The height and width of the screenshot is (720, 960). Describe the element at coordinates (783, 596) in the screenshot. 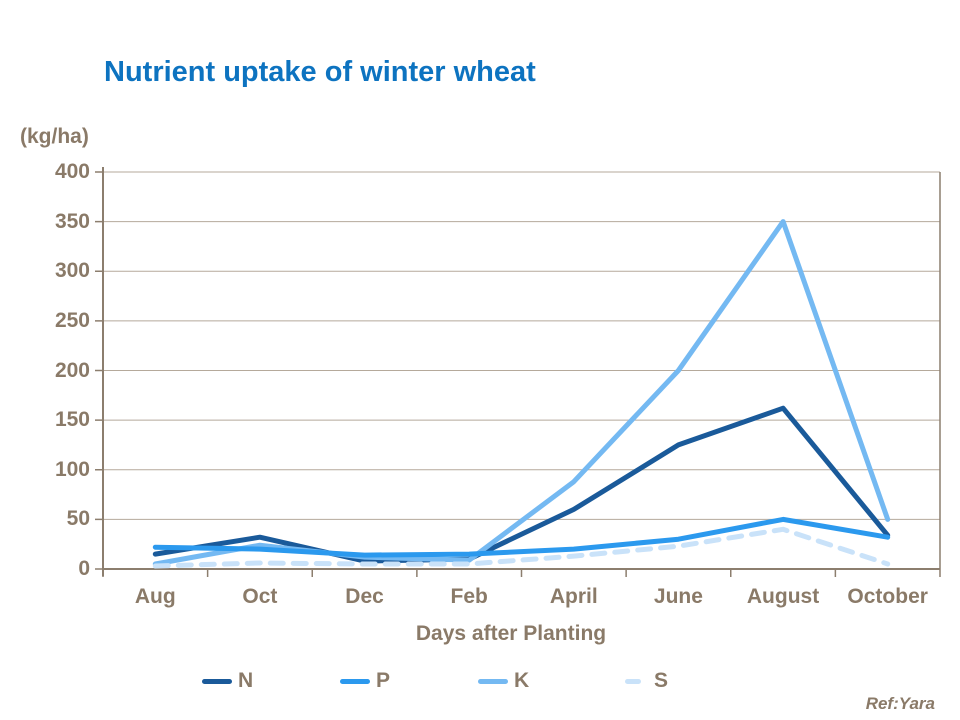

I see `x-tick-label-august: August` at that location.